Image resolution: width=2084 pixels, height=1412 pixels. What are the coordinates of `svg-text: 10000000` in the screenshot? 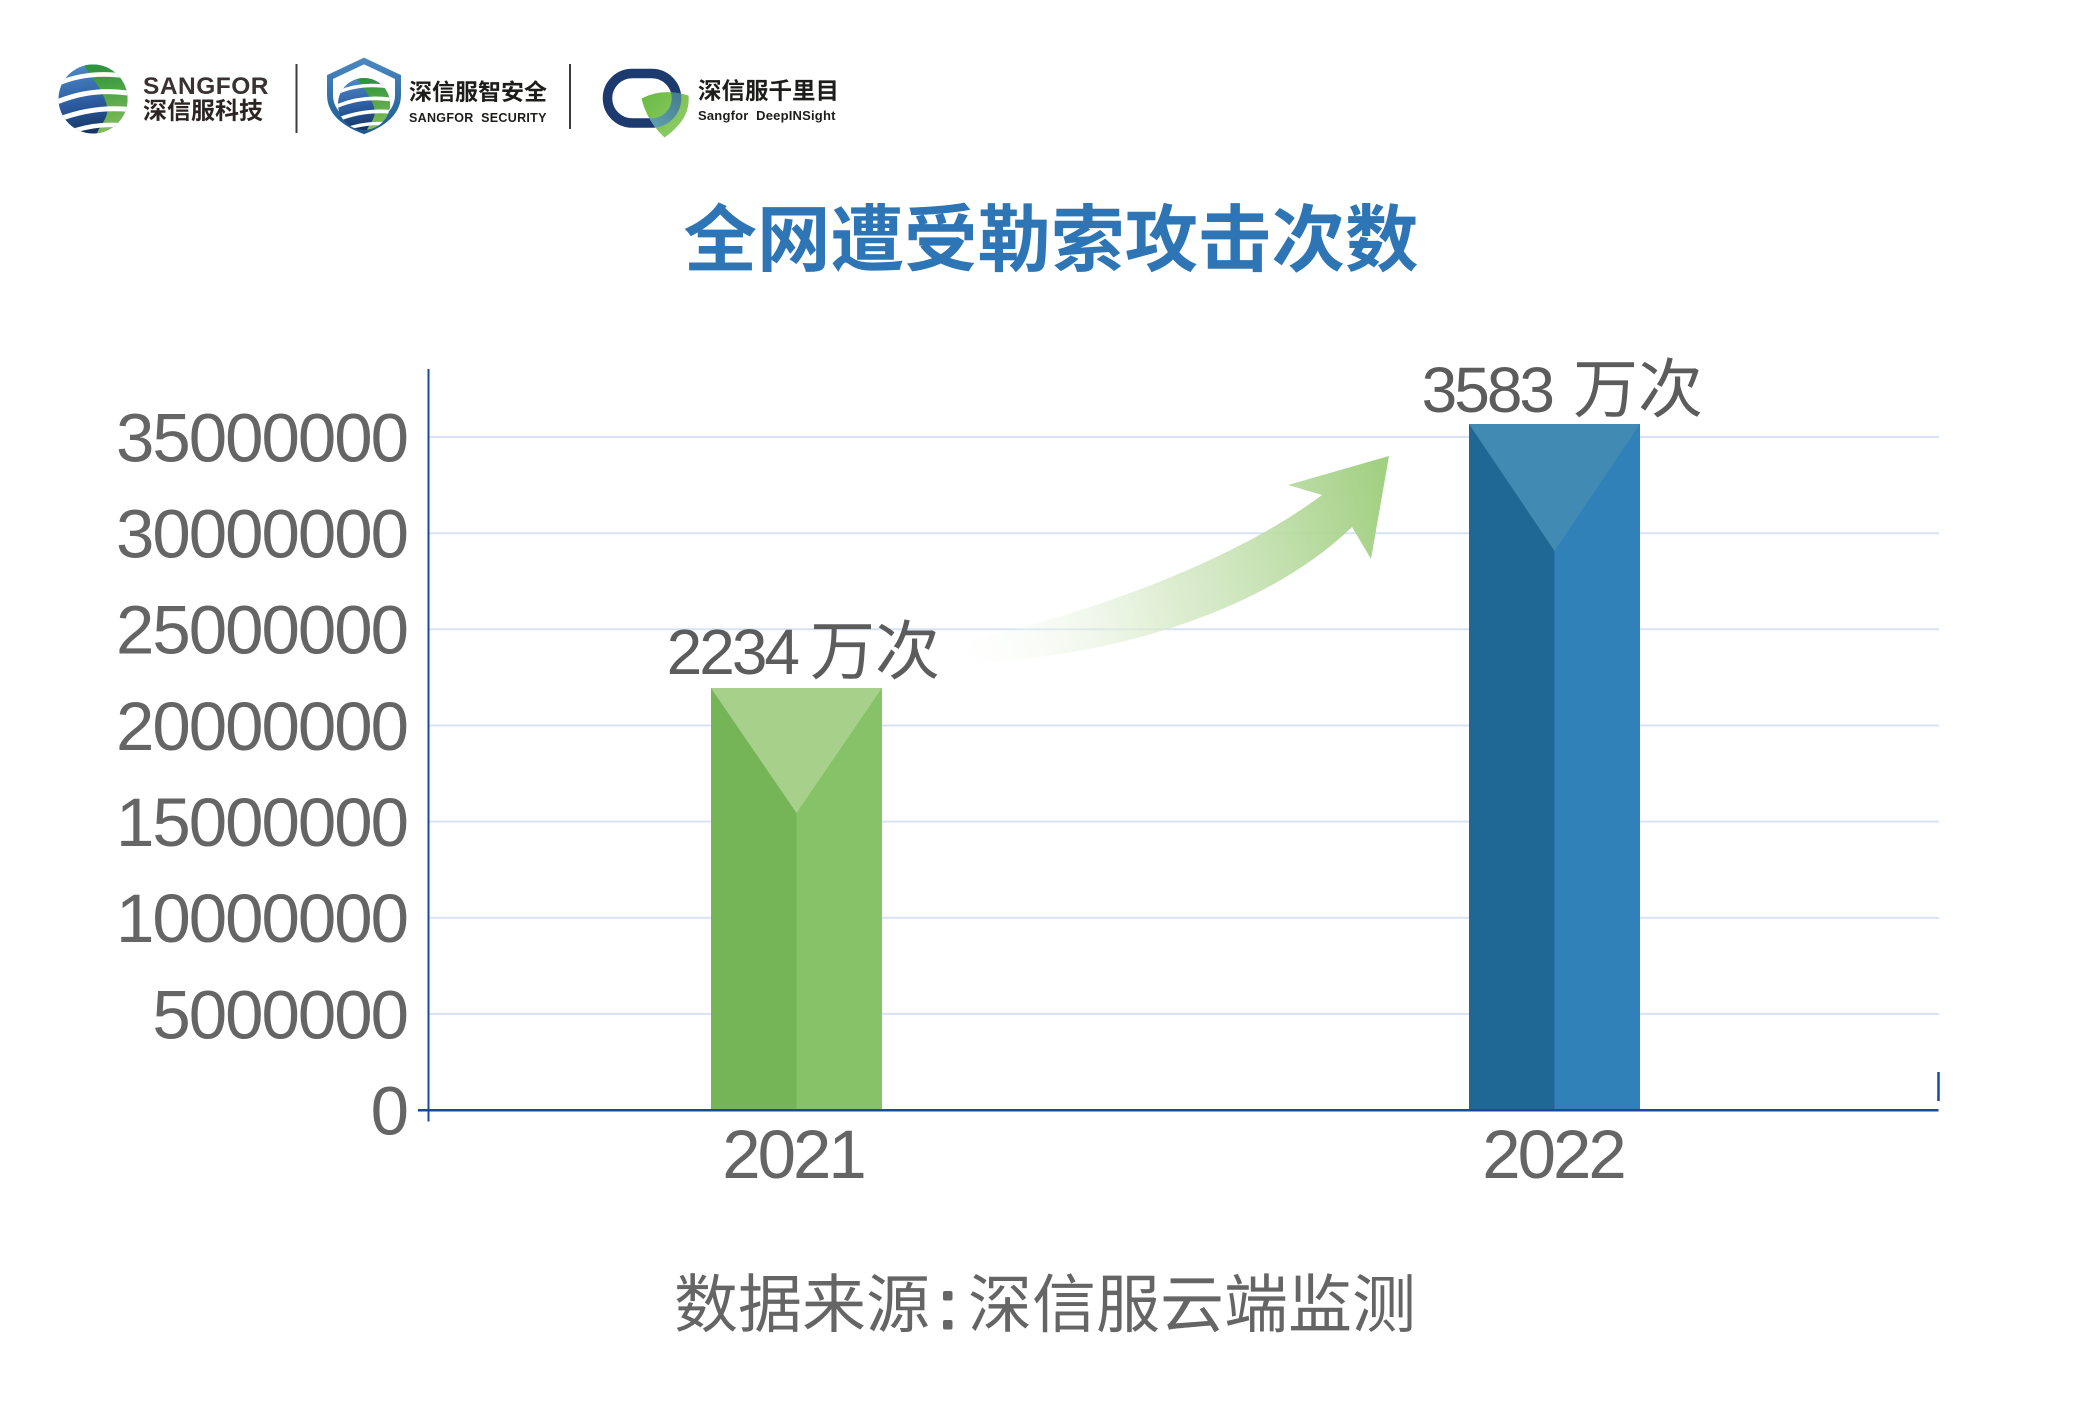 It's located at (261, 918).